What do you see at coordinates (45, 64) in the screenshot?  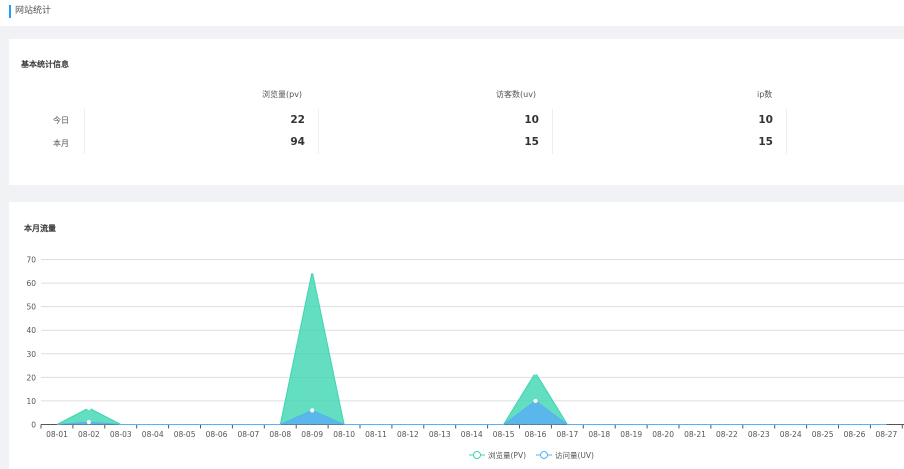 I see `basic-stats-title: 基本统计信息` at bounding box center [45, 64].